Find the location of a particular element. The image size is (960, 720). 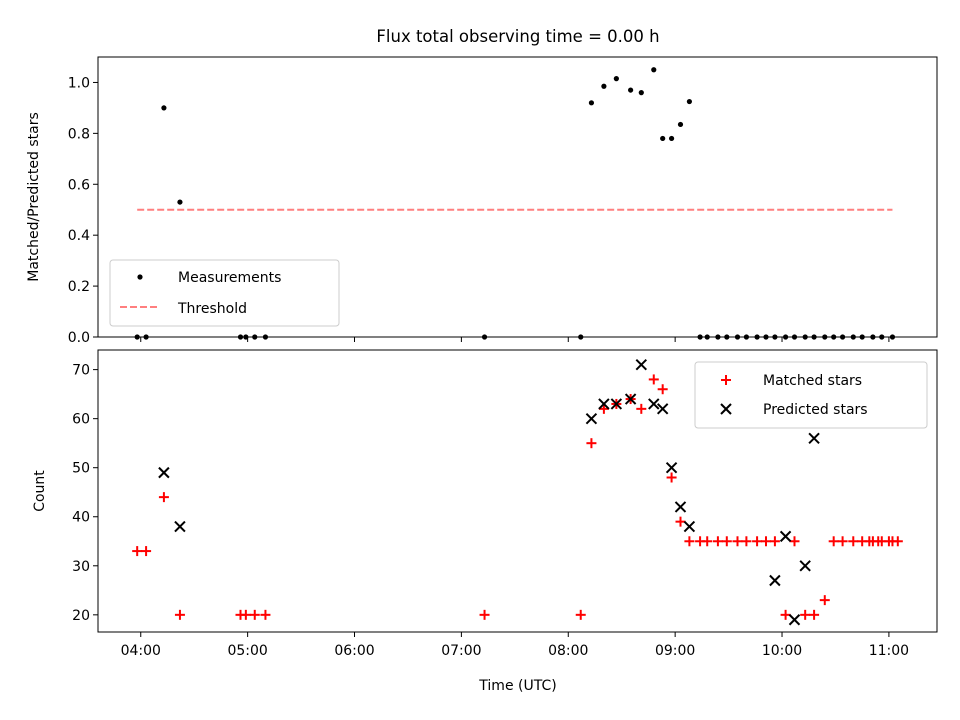

top-y-tick-label: 0.6 is located at coordinates (79, 185).